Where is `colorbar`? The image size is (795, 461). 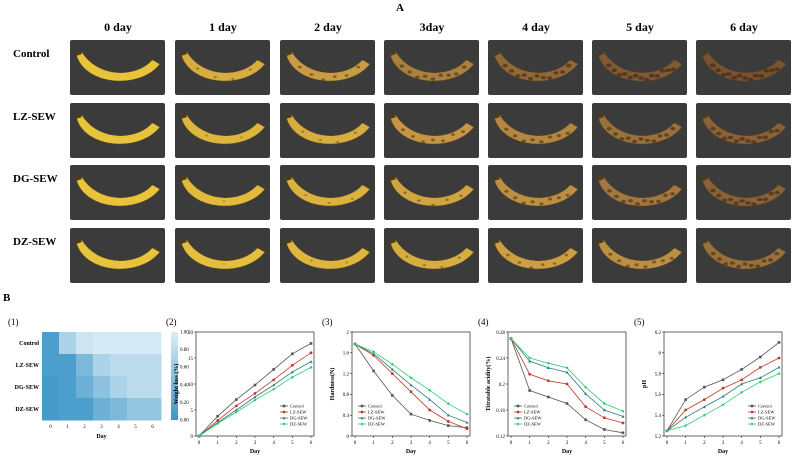
colorbar is located at coordinates (174, 376).